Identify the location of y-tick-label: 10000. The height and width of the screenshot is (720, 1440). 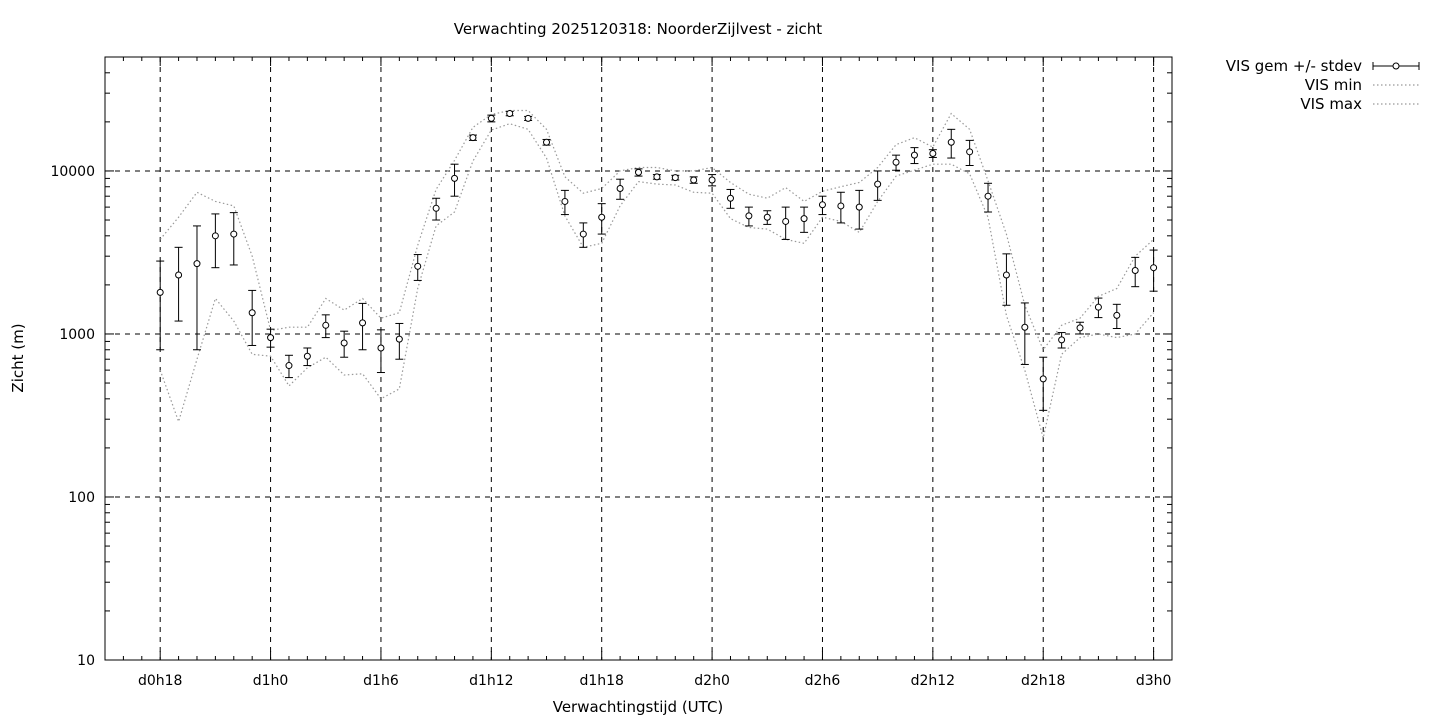
(72, 172).